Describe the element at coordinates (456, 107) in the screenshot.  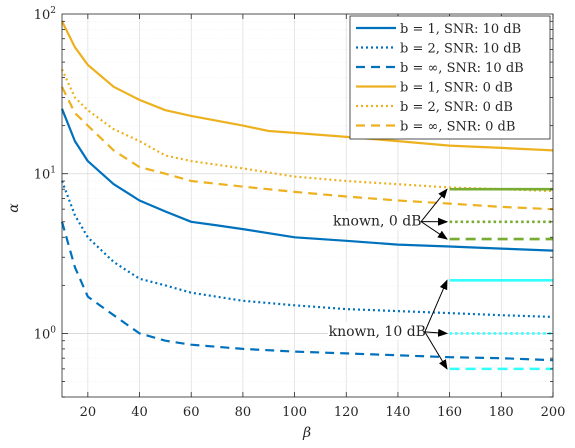
I see `legend-label: b = 2, SNR: 0 dB` at that location.